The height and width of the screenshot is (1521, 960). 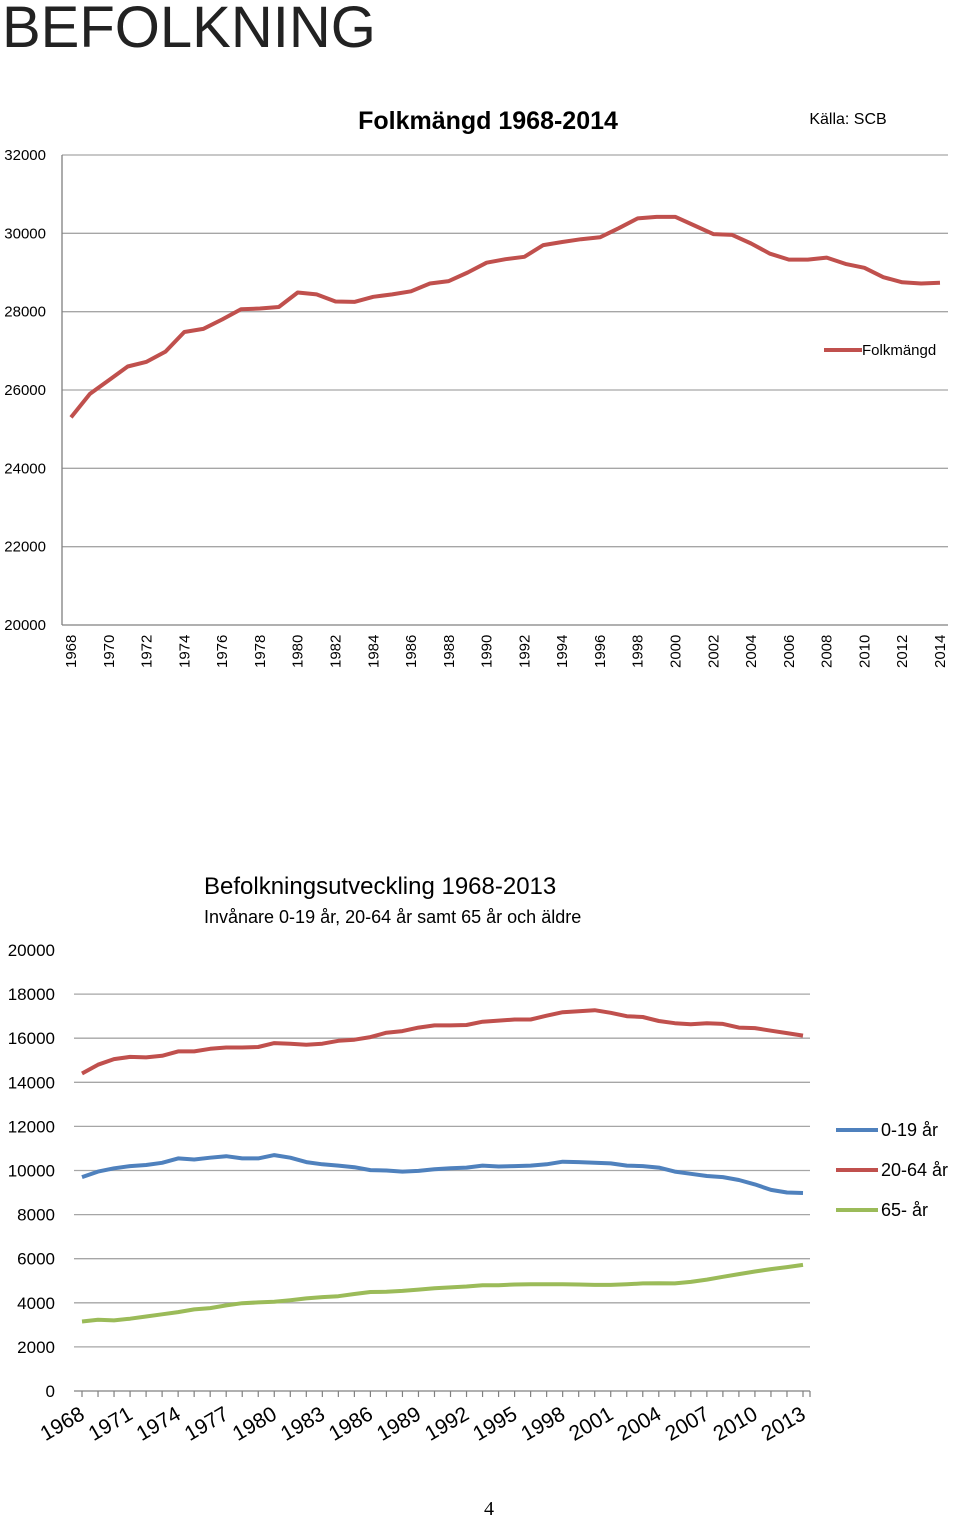 What do you see at coordinates (31, 1038) in the screenshot?
I see `y-tick-label: 16000` at bounding box center [31, 1038].